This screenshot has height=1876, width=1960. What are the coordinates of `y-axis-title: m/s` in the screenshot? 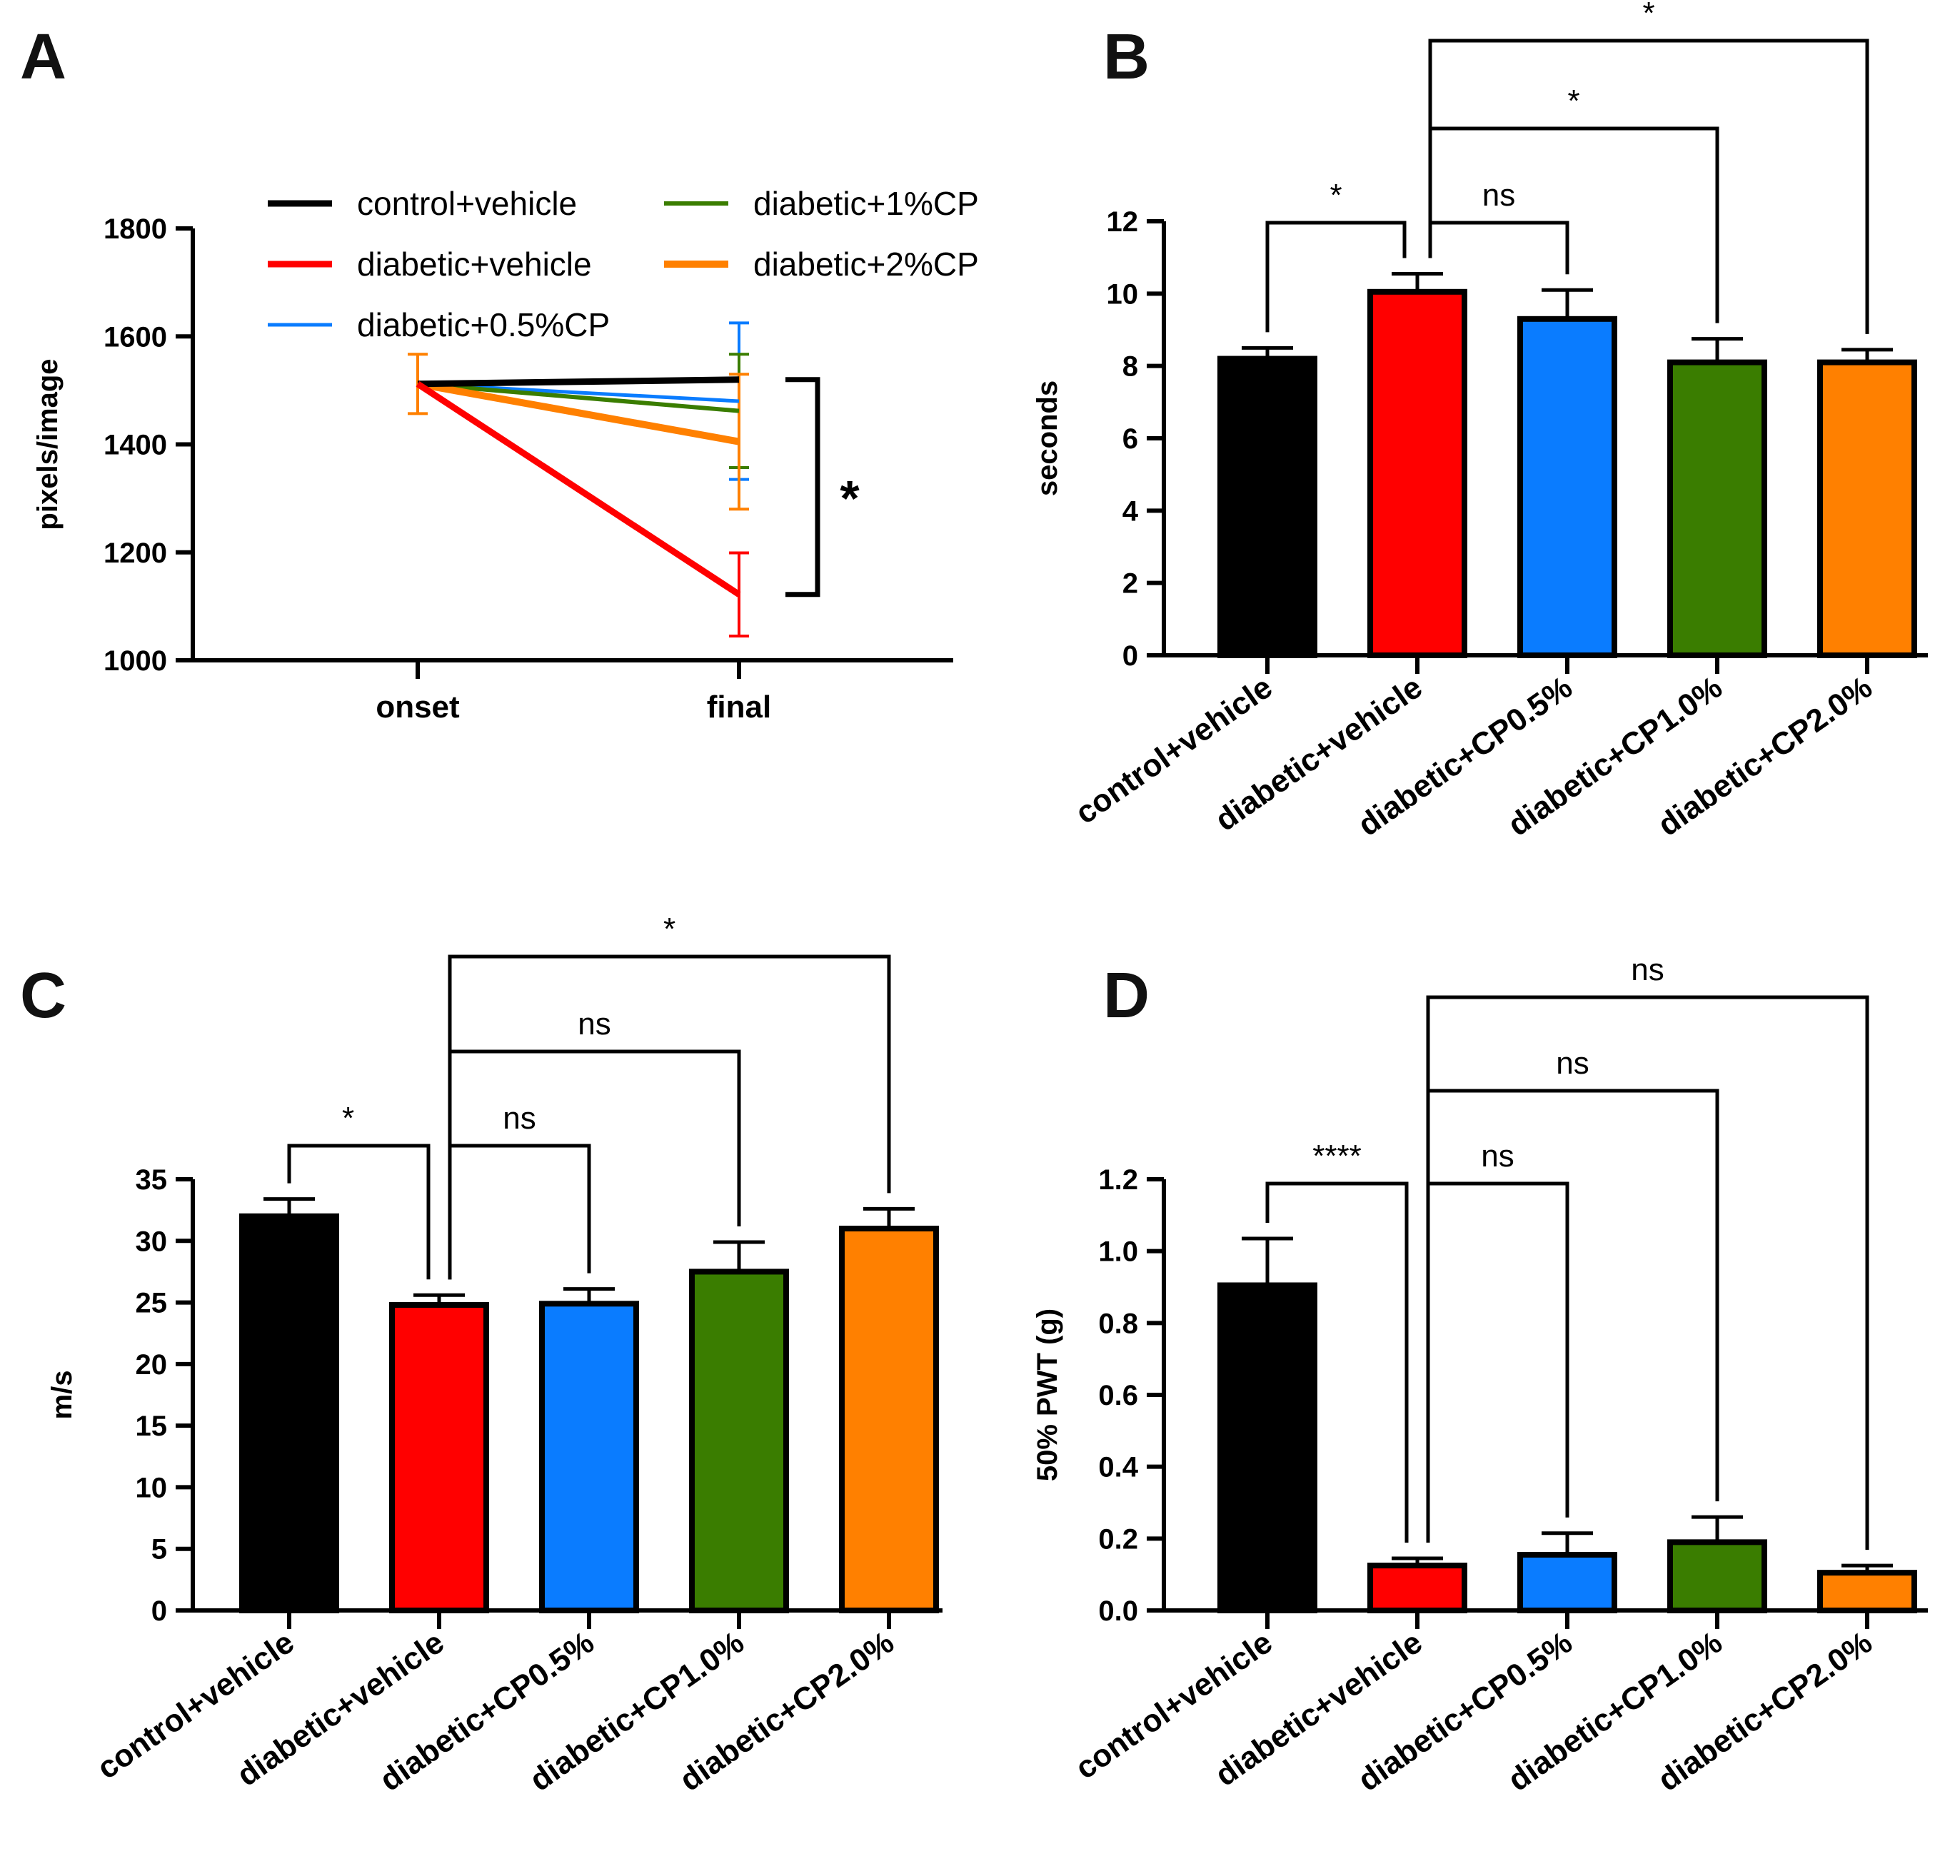 It's located at (62, 1395).